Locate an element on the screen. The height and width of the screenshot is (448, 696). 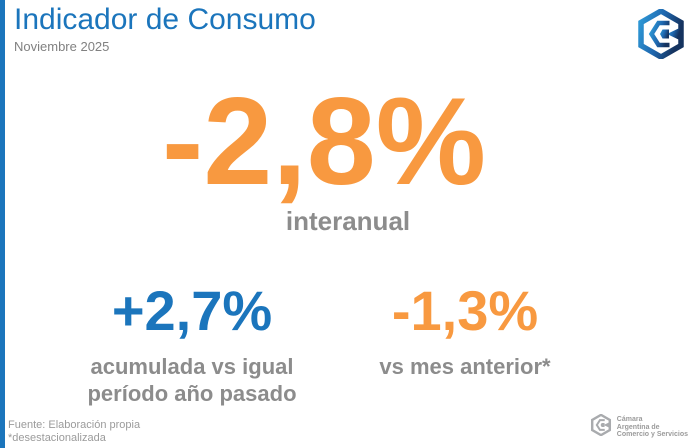
stat-monthly-label-line1: vs mes anterior* is located at coordinates (465, 366).